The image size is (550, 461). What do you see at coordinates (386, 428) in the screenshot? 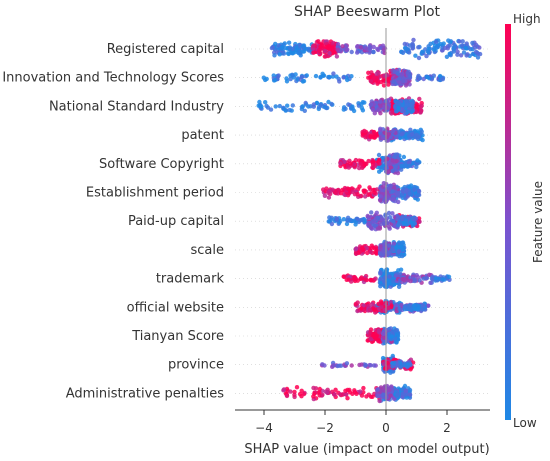
I see `x-tick-label: 0` at bounding box center [386, 428].